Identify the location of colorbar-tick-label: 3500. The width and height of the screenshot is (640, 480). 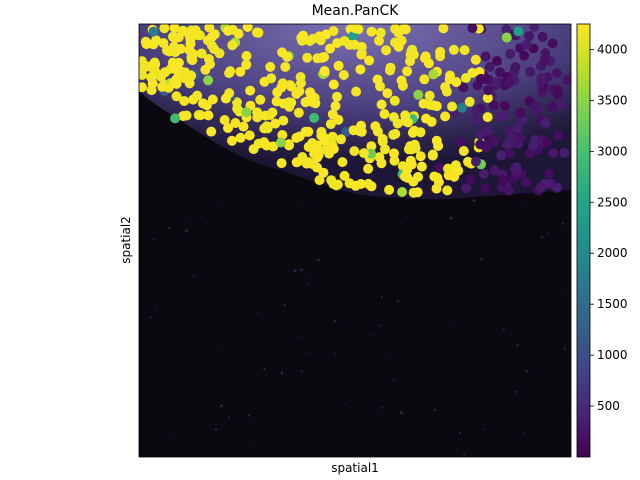
(612, 100).